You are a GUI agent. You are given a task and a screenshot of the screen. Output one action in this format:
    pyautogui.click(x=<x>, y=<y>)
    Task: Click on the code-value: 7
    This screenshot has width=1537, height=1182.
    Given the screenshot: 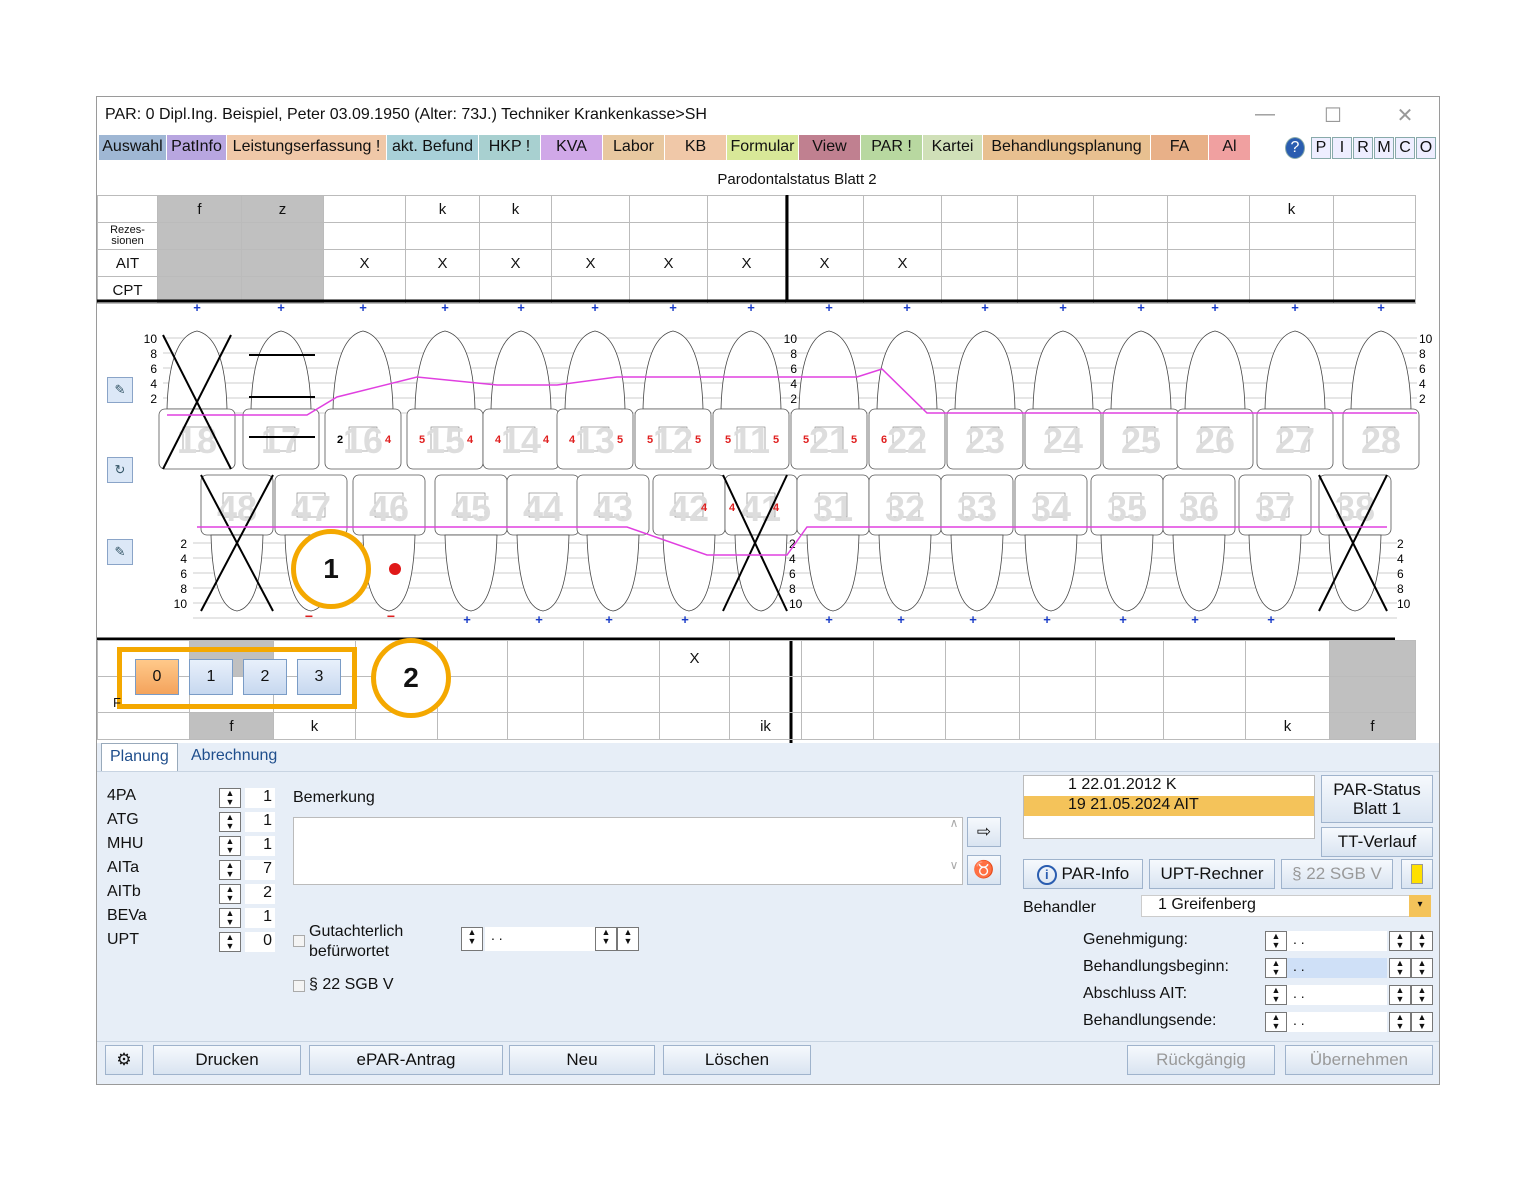 What is the action you would take?
    pyautogui.click(x=260, y=870)
    